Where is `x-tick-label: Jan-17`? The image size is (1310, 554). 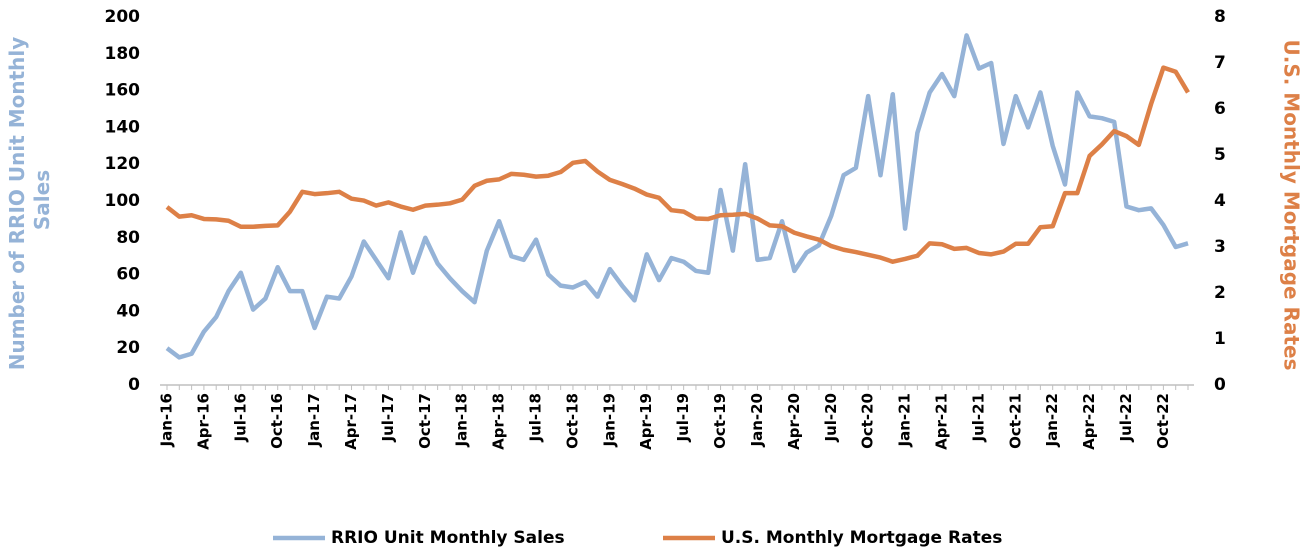 x-tick-label: Jan-17 is located at coordinates (314, 420).